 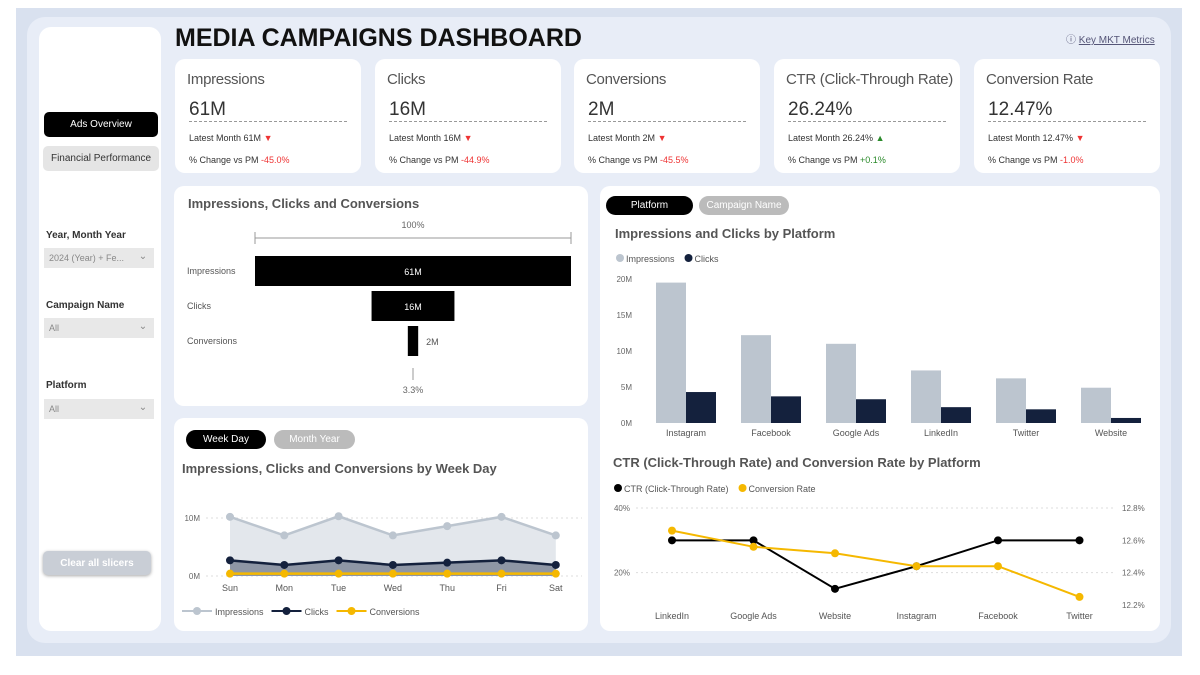 What do you see at coordinates (447, 588) in the screenshot?
I see `x-tick-label: Thu` at bounding box center [447, 588].